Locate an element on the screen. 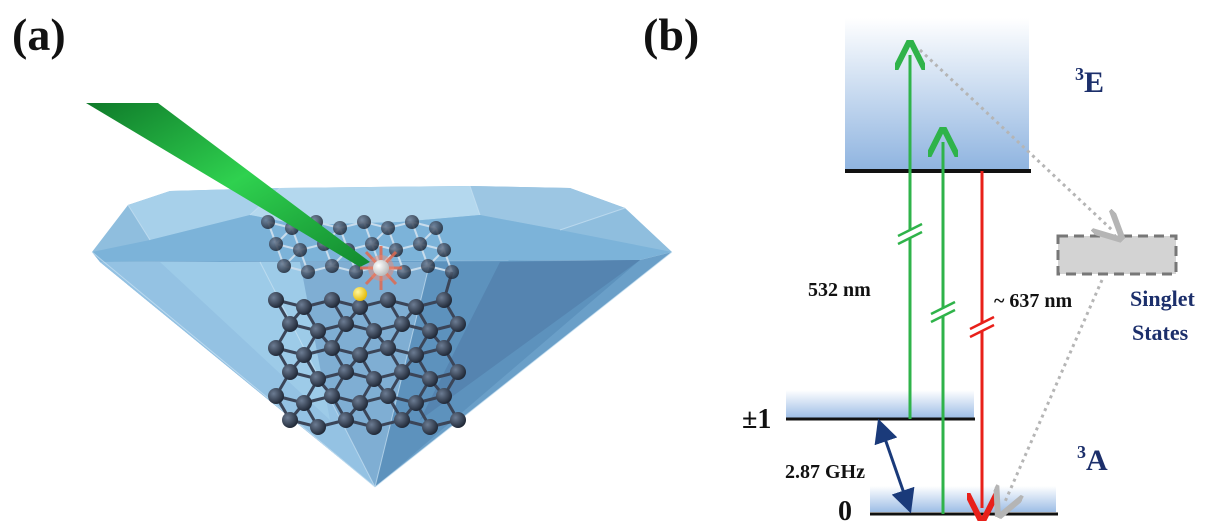  sublevel-0-band is located at coordinates (963, 499).